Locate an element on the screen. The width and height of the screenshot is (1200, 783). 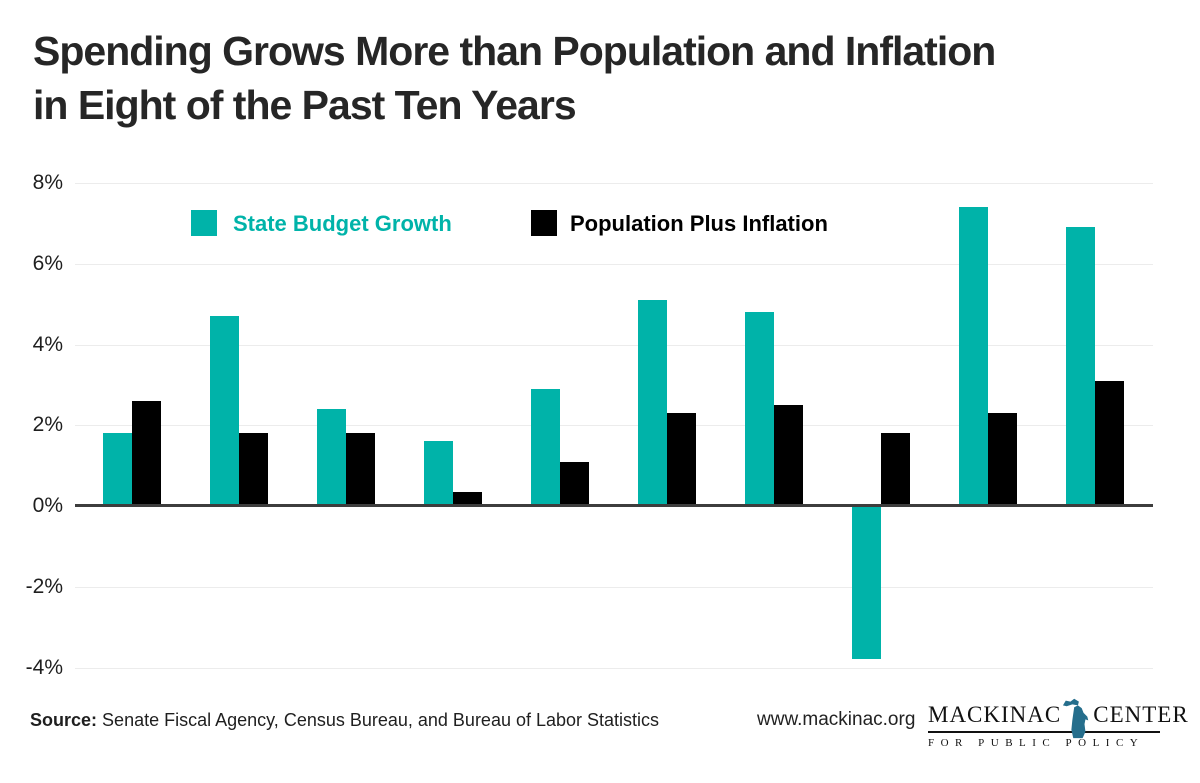
michigan-state-icon is located at coordinates (1076, 718).